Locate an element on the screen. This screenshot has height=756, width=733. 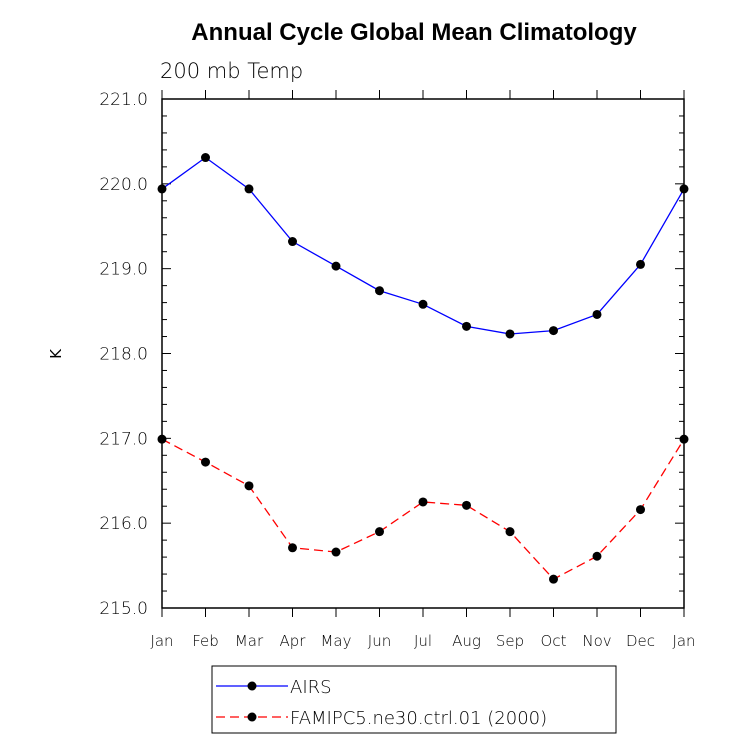
x-tick-label: Dec is located at coordinates (640, 641).